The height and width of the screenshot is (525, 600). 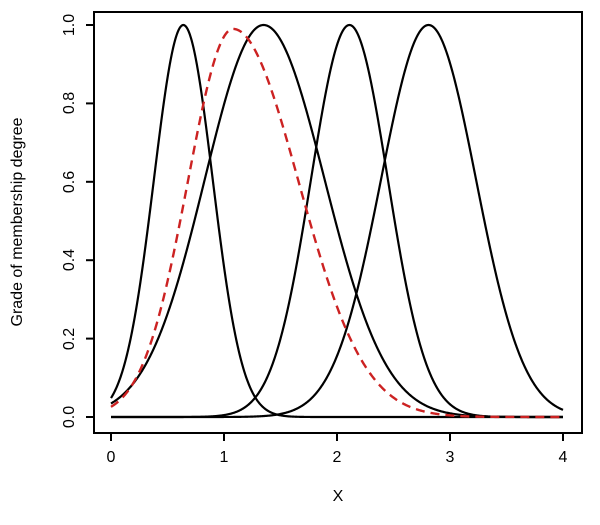 I want to click on y-tick-label: 1.0, so click(x=69, y=25).